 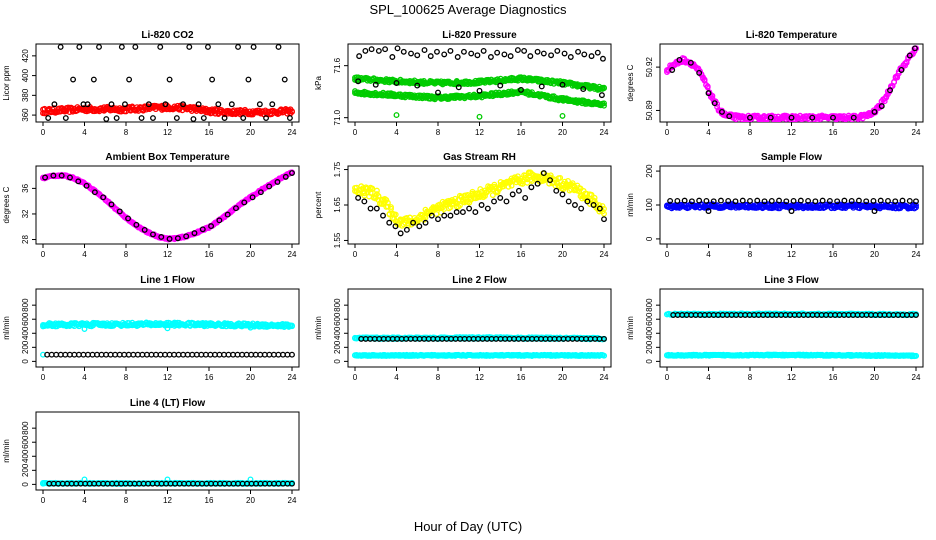 What do you see at coordinates (337, 240) in the screenshot?
I see `y-tick-label: 1.55` at bounding box center [337, 240].